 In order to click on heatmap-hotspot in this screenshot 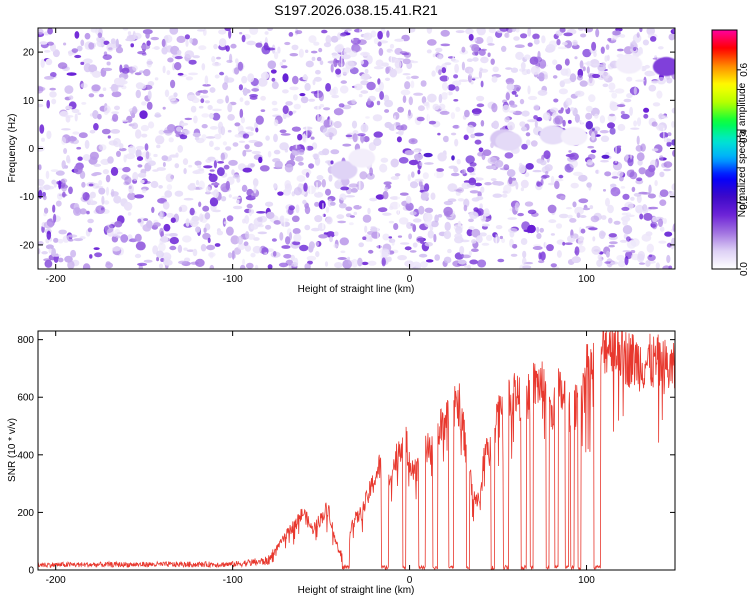, I will do `click(344, 170)`.